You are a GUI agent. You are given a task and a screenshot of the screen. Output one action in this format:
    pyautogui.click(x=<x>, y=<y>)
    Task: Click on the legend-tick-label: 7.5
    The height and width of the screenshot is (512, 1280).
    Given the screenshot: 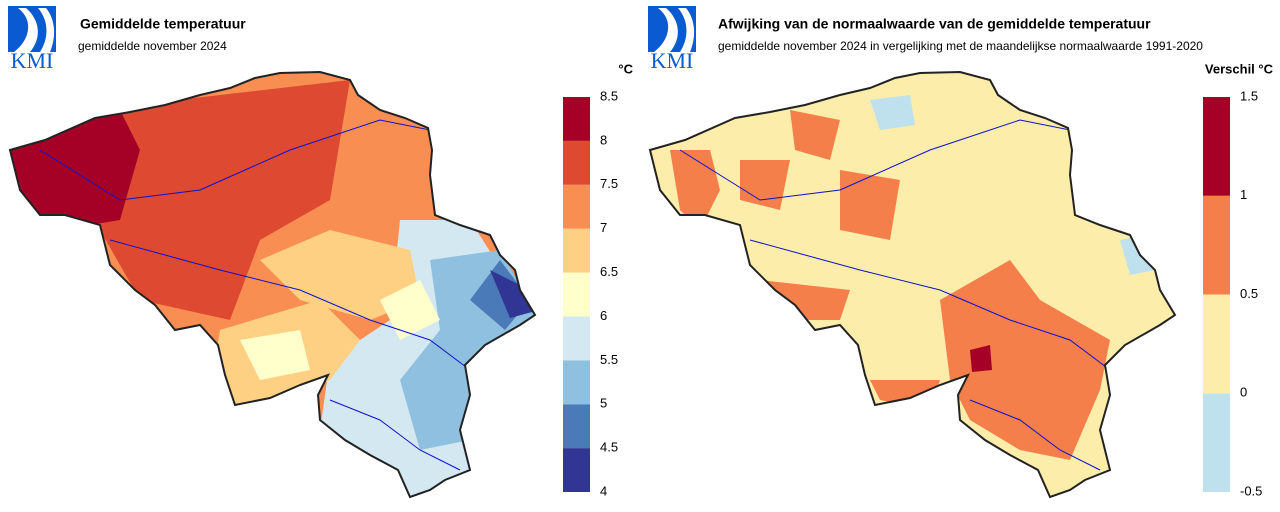 What is the action you would take?
    pyautogui.click(x=609, y=183)
    